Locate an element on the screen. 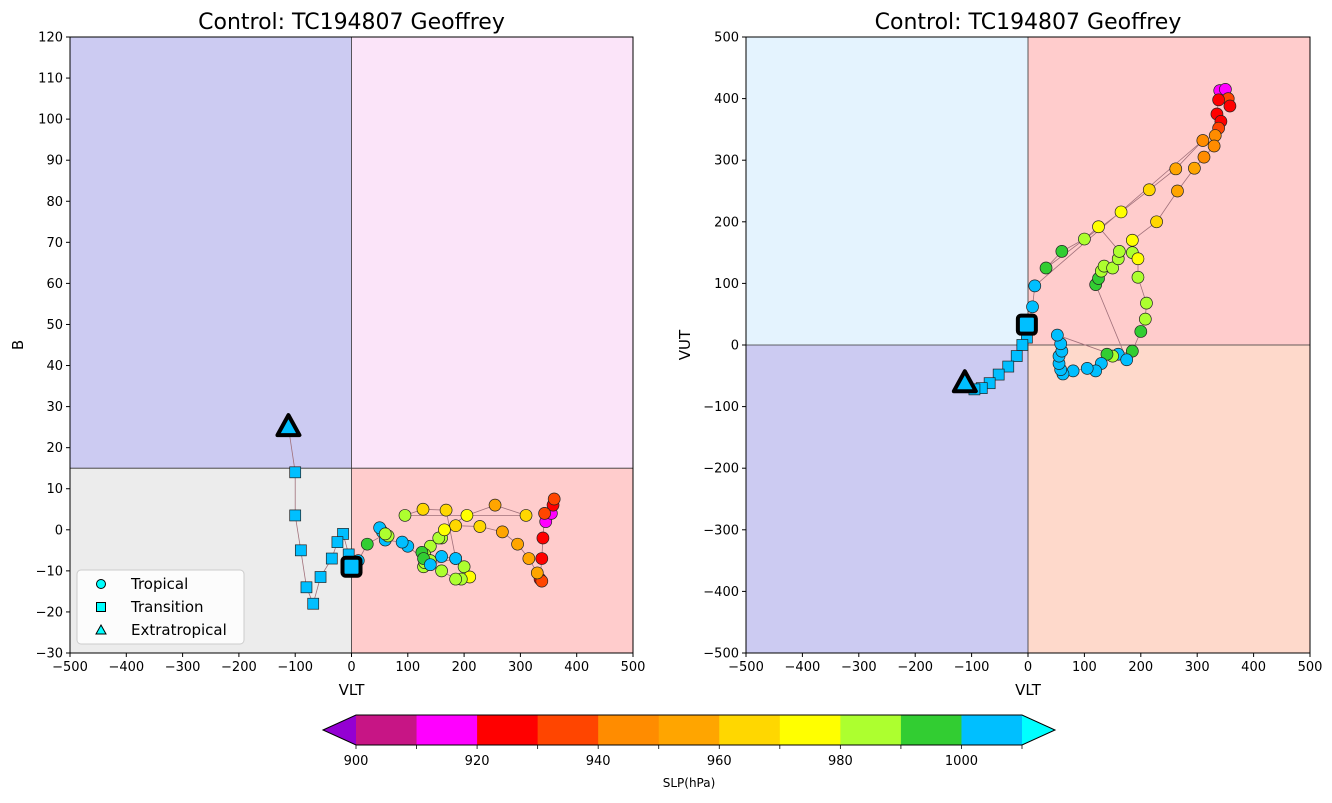  colorbar-max-extension is located at coordinates (1038, 730).